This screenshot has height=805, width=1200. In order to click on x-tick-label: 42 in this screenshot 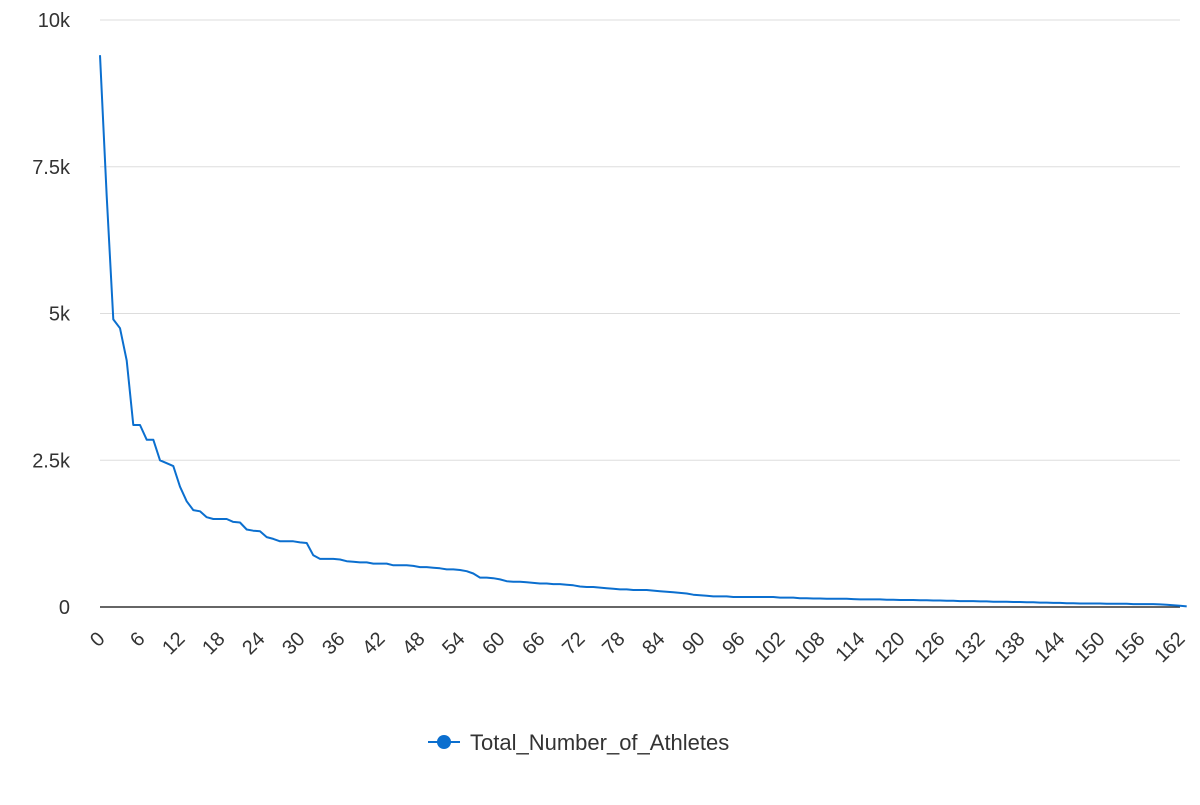, I will do `click(373, 643)`.